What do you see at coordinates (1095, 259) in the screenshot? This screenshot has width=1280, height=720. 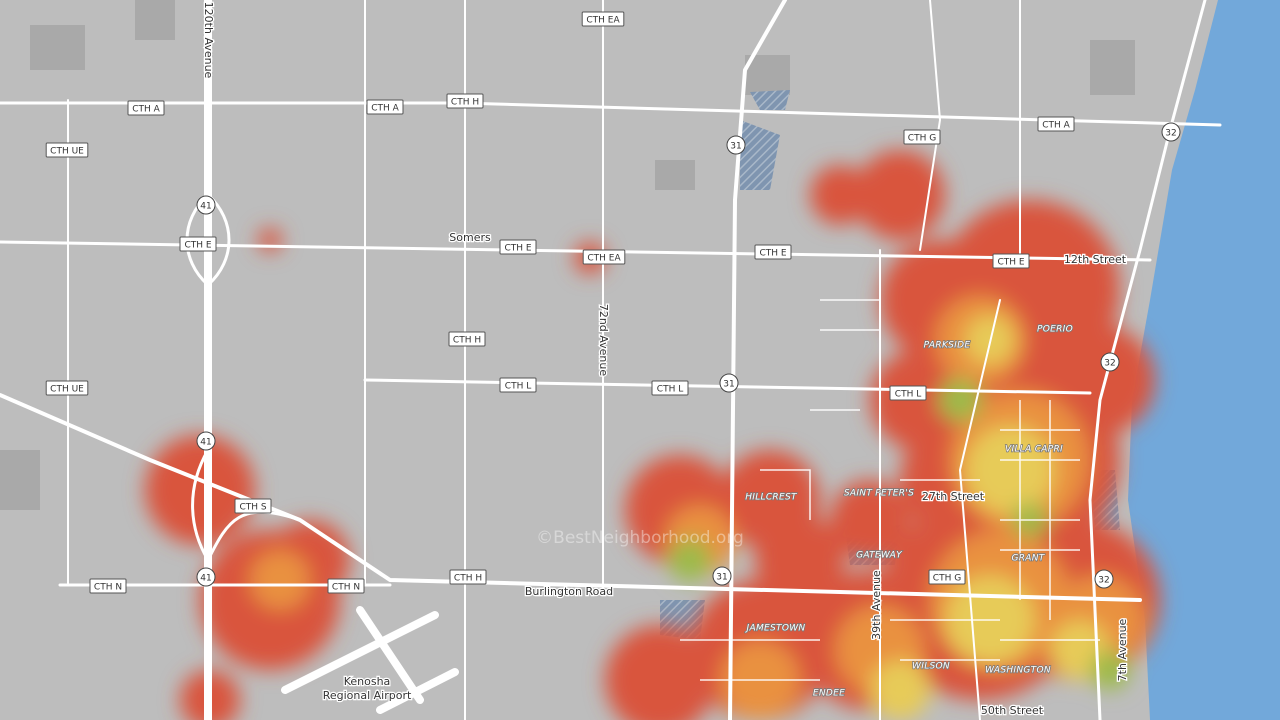 I see `street-label: 12th Street` at bounding box center [1095, 259].